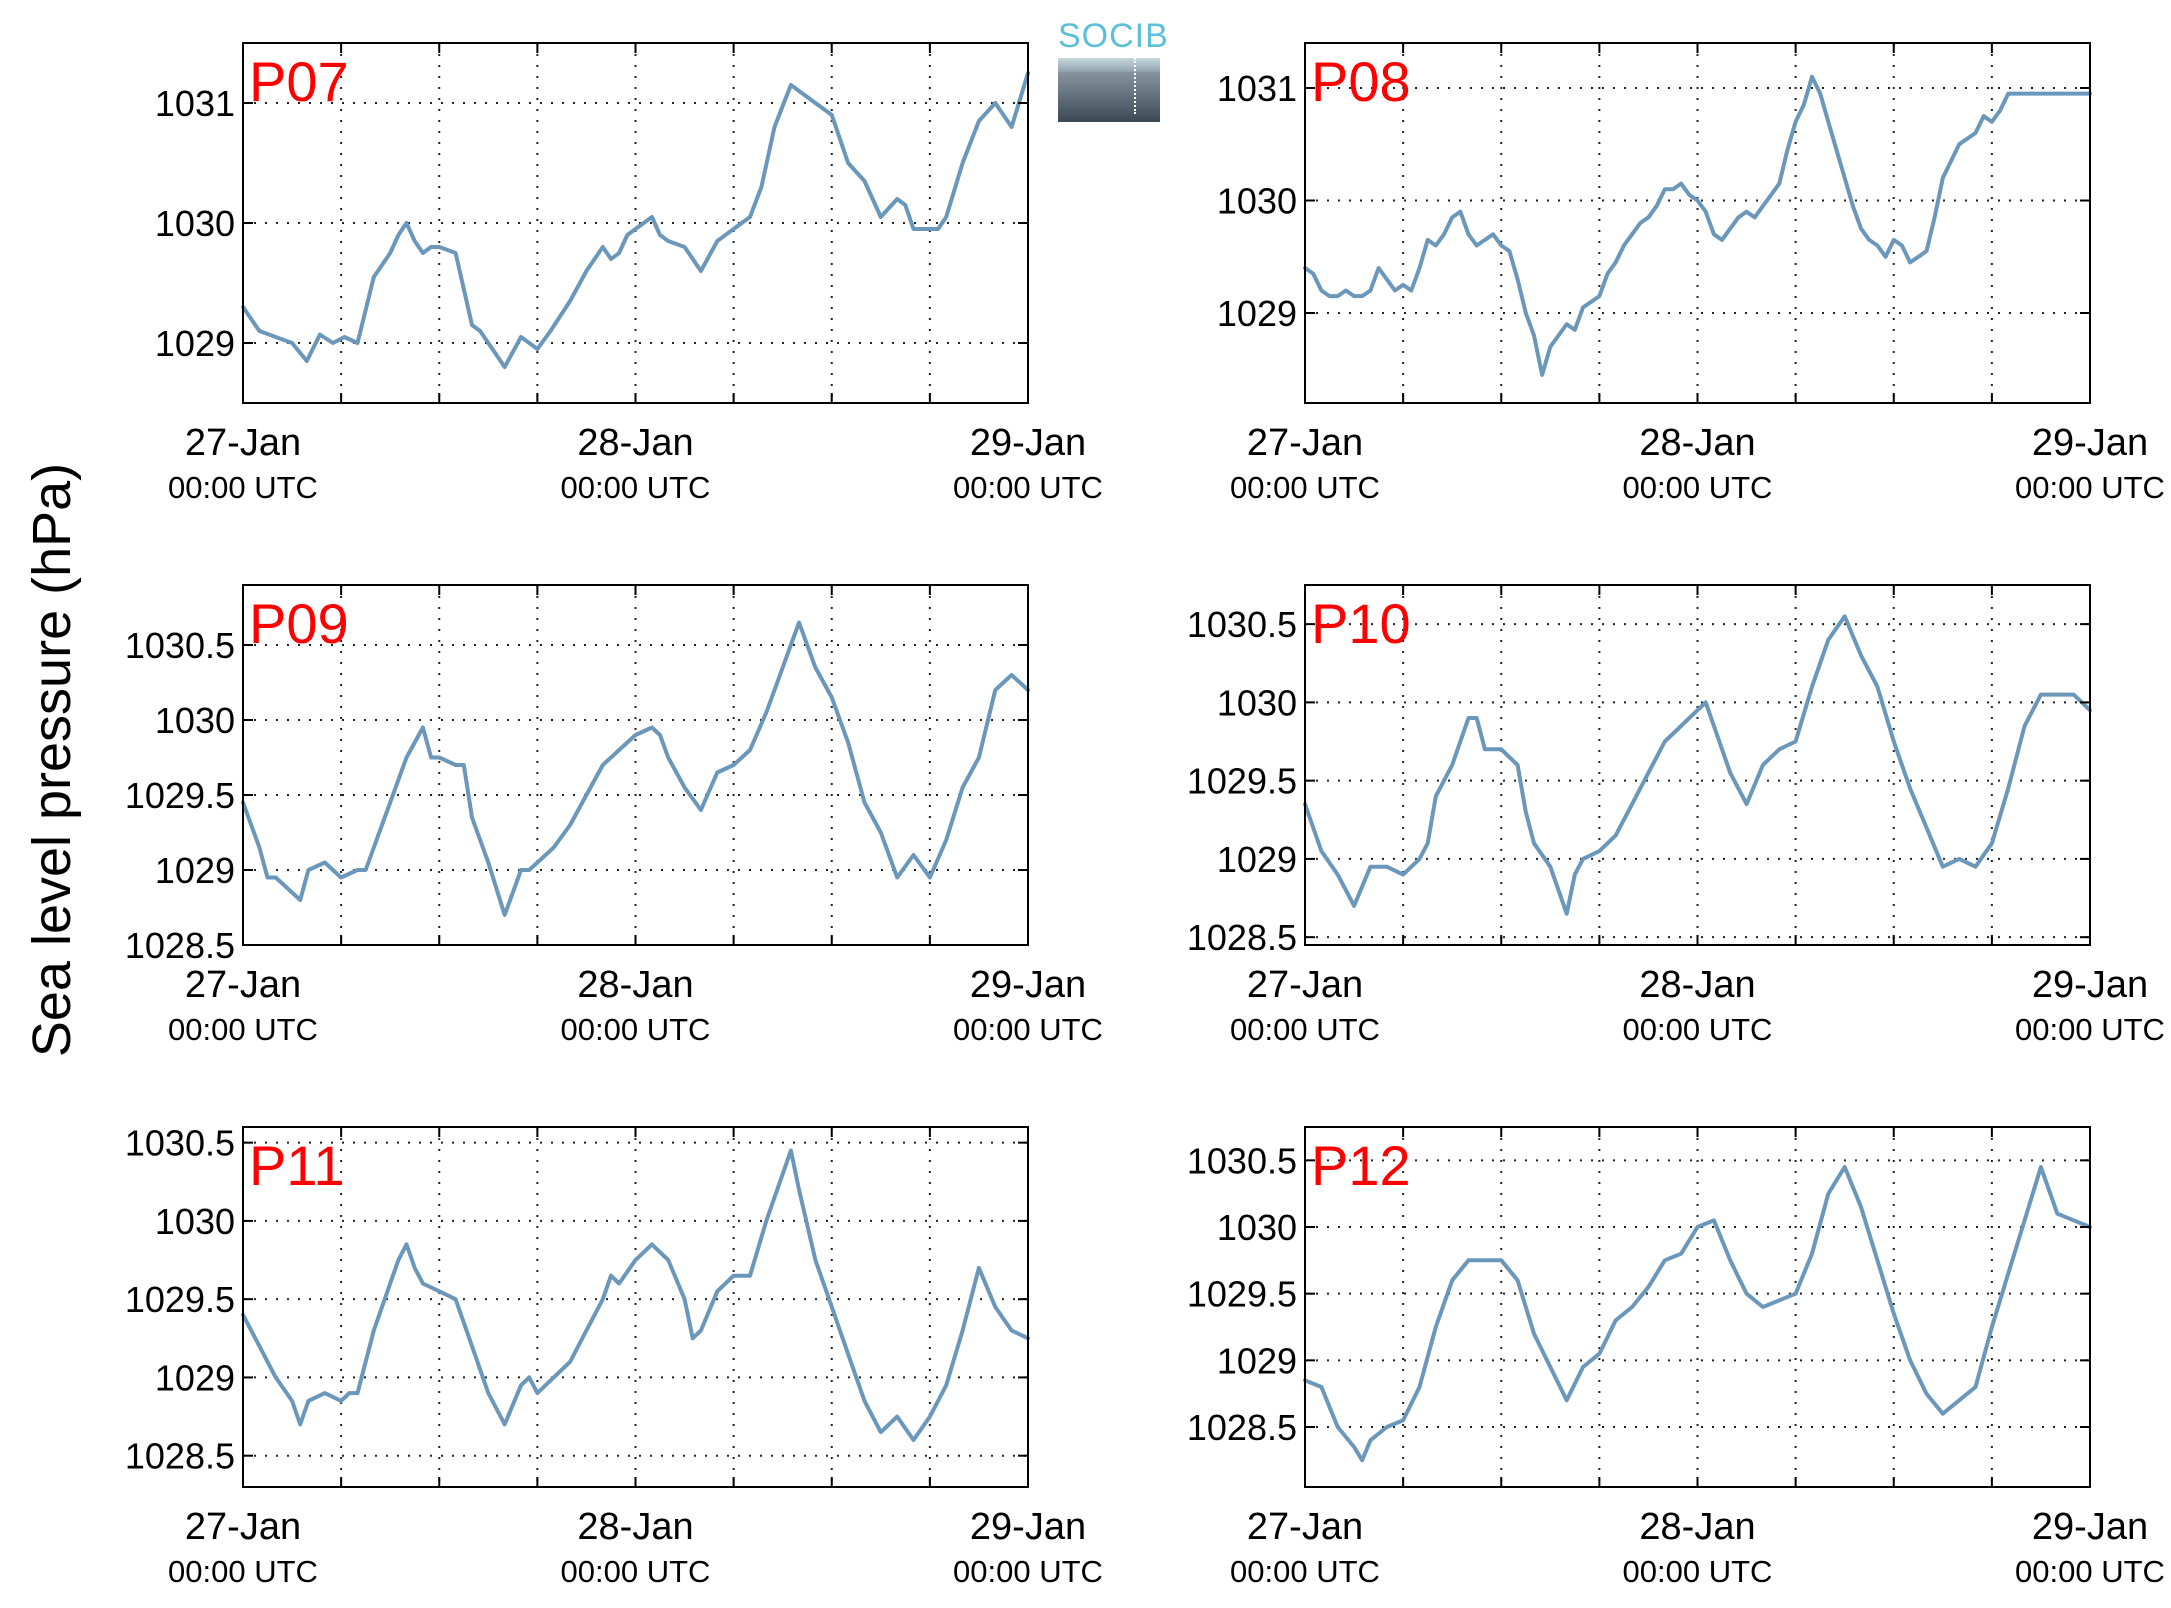 This screenshot has width=2171, height=1608. Describe the element at coordinates (1135, 86) in the screenshot. I see `logo-dotted-line` at that location.